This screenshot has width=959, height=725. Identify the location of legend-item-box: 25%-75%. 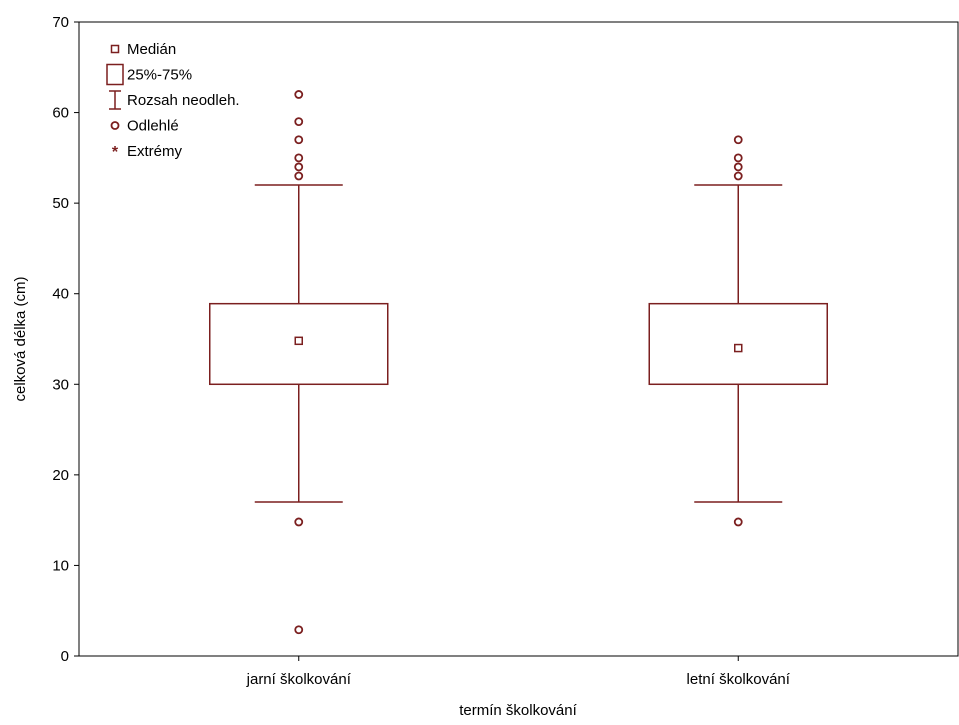
(149, 74).